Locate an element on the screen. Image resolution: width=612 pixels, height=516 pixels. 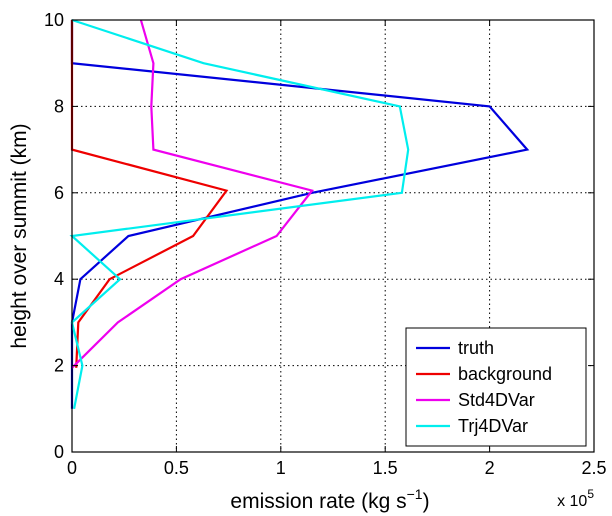
legend-label-std4dvar: Std4DVar is located at coordinates (496, 400).